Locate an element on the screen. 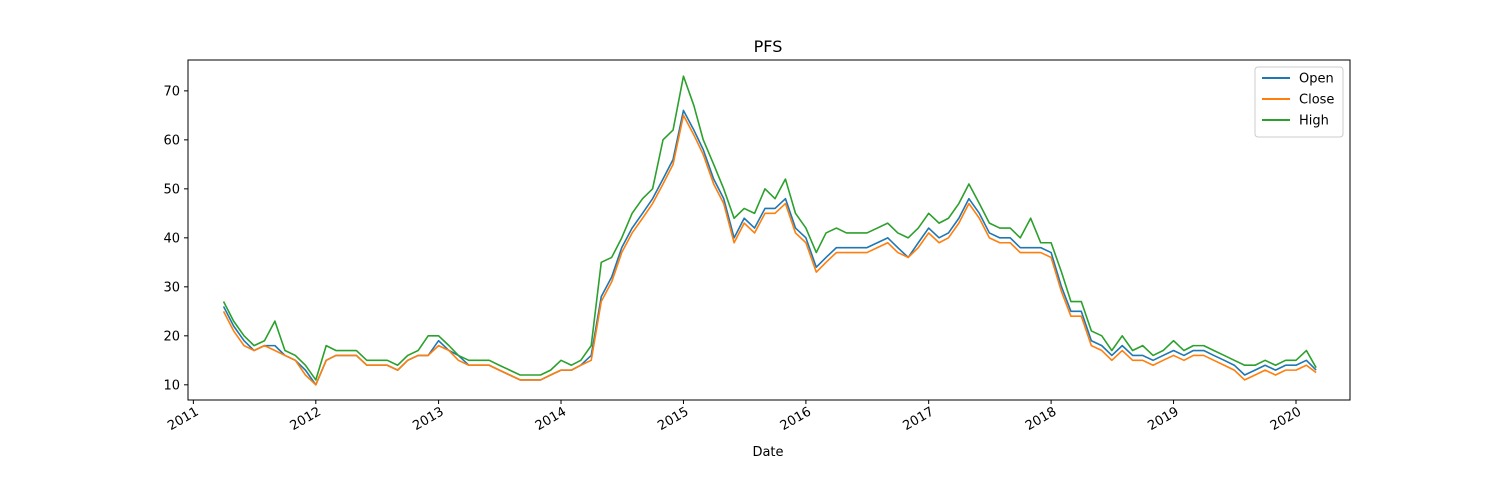 This screenshot has height=500, width=1500. y-tick-label: 50 is located at coordinates (171, 189).